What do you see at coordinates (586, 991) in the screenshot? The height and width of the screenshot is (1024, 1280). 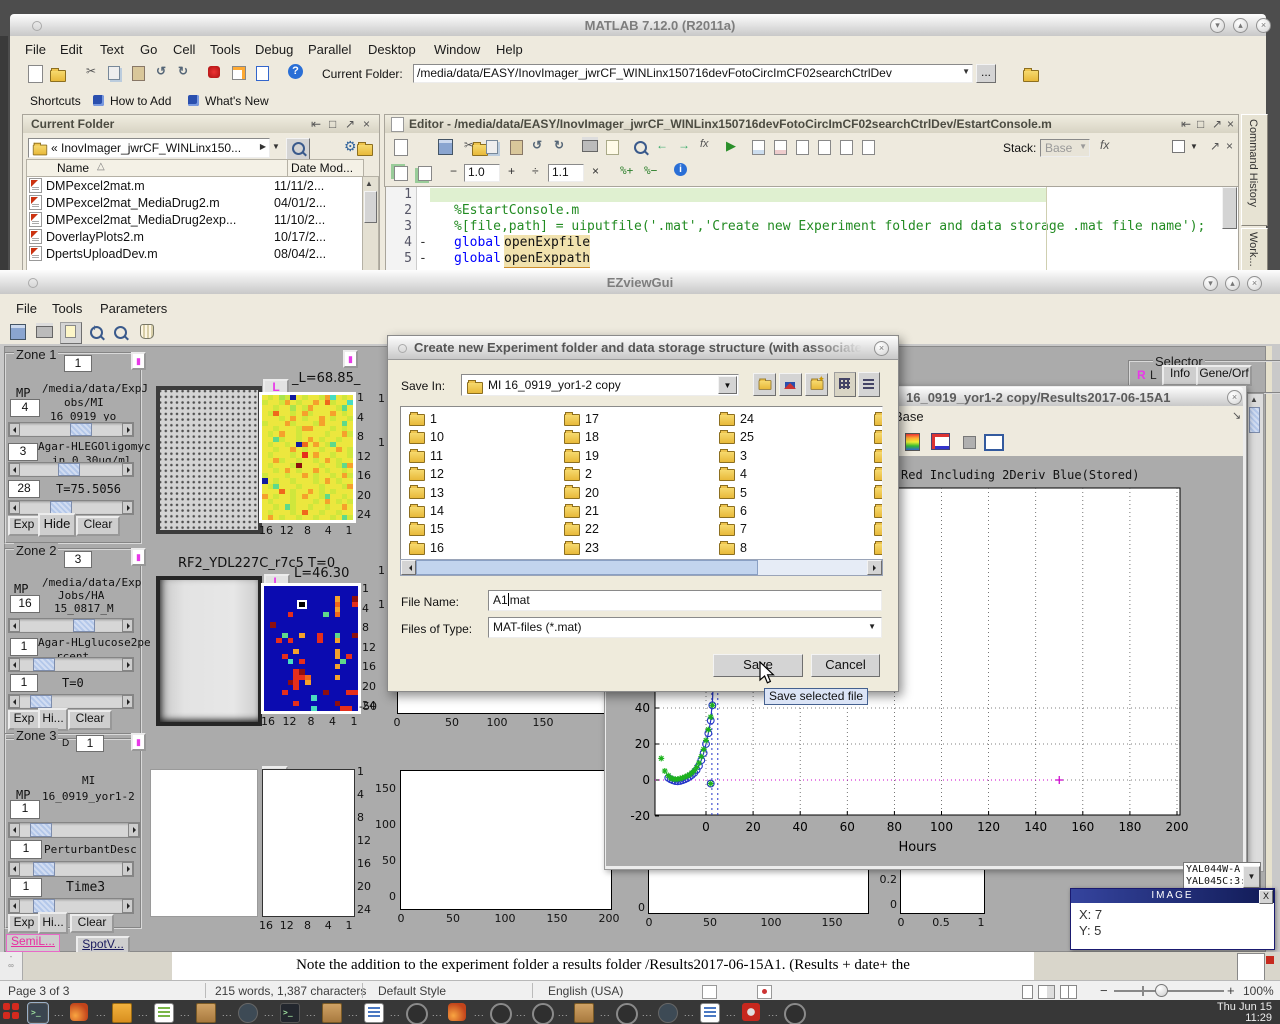 I see `language: English (USA)` at bounding box center [586, 991].